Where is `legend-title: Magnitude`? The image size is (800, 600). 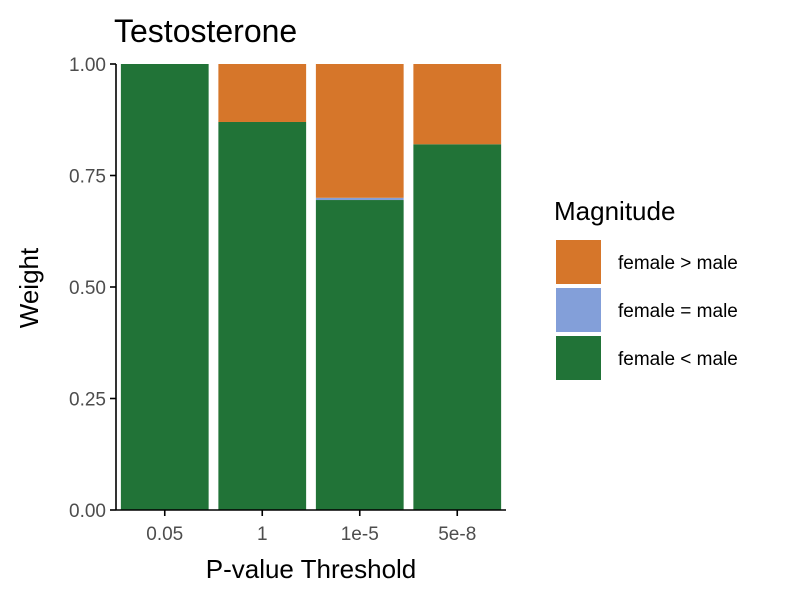
legend-title: Magnitude is located at coordinates (614, 211).